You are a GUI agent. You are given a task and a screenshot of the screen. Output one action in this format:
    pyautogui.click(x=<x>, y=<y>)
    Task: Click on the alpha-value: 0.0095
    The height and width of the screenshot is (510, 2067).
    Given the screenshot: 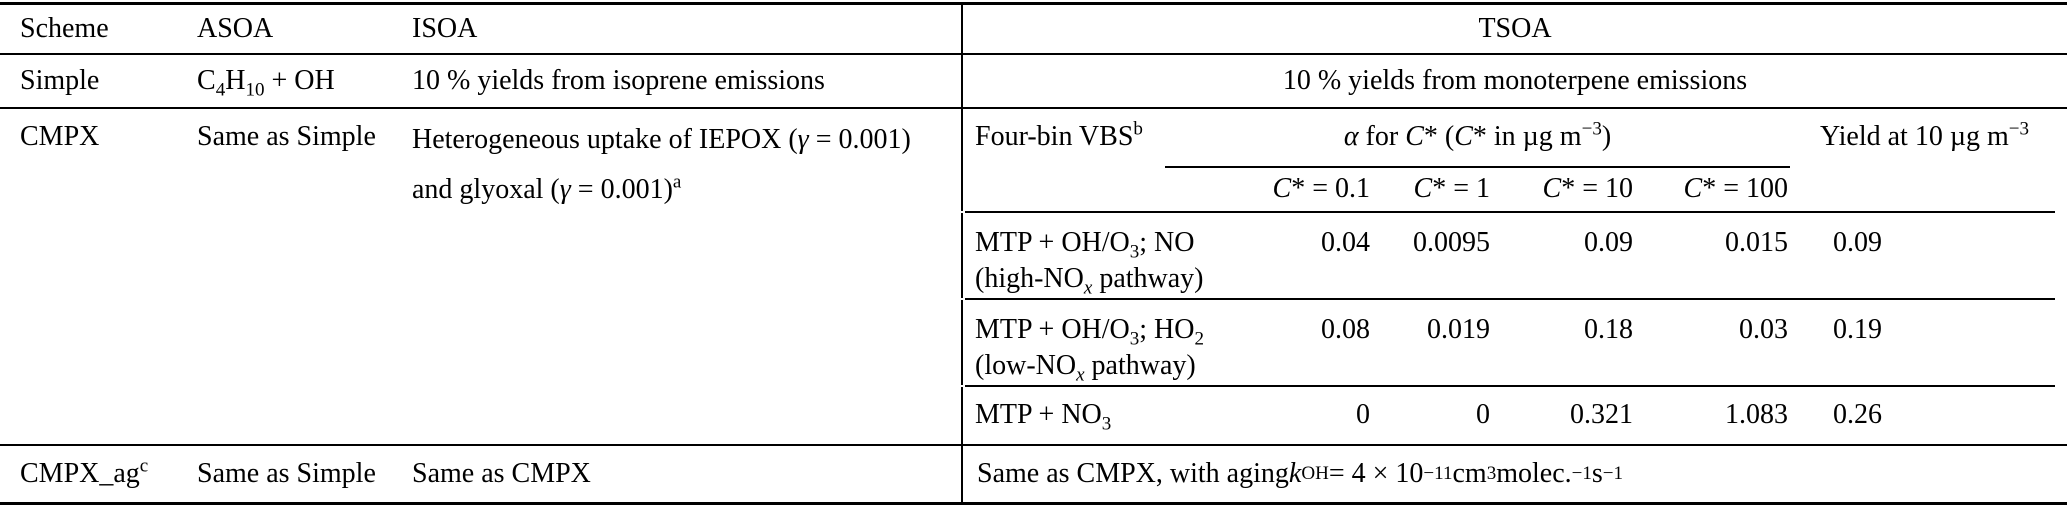 What is the action you would take?
    pyautogui.click(x=1451, y=242)
    